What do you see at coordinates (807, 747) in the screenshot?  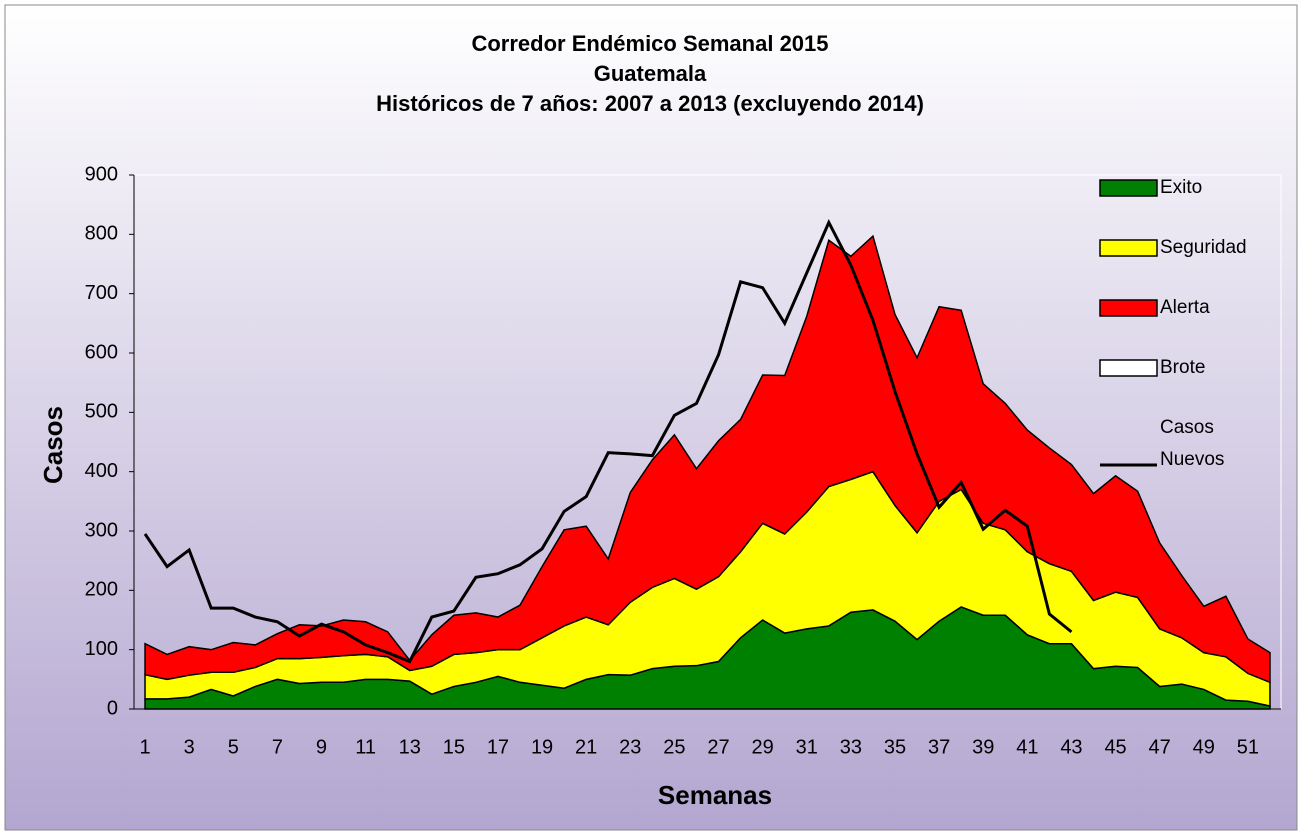 I see `x-tick-label: 31` at bounding box center [807, 747].